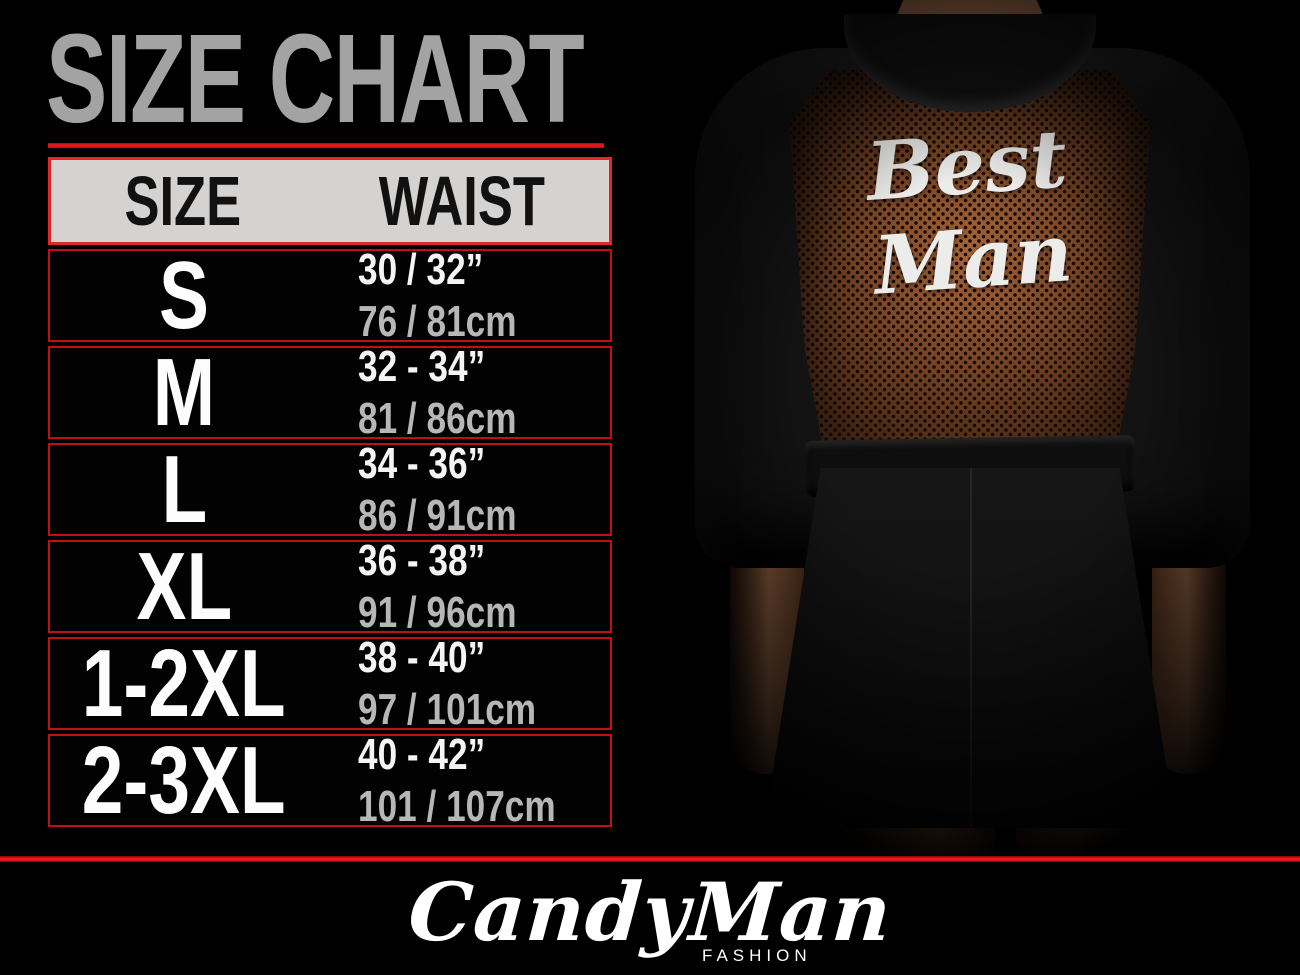  I want to click on waist-inches: 32 - 34”, so click(422, 367).